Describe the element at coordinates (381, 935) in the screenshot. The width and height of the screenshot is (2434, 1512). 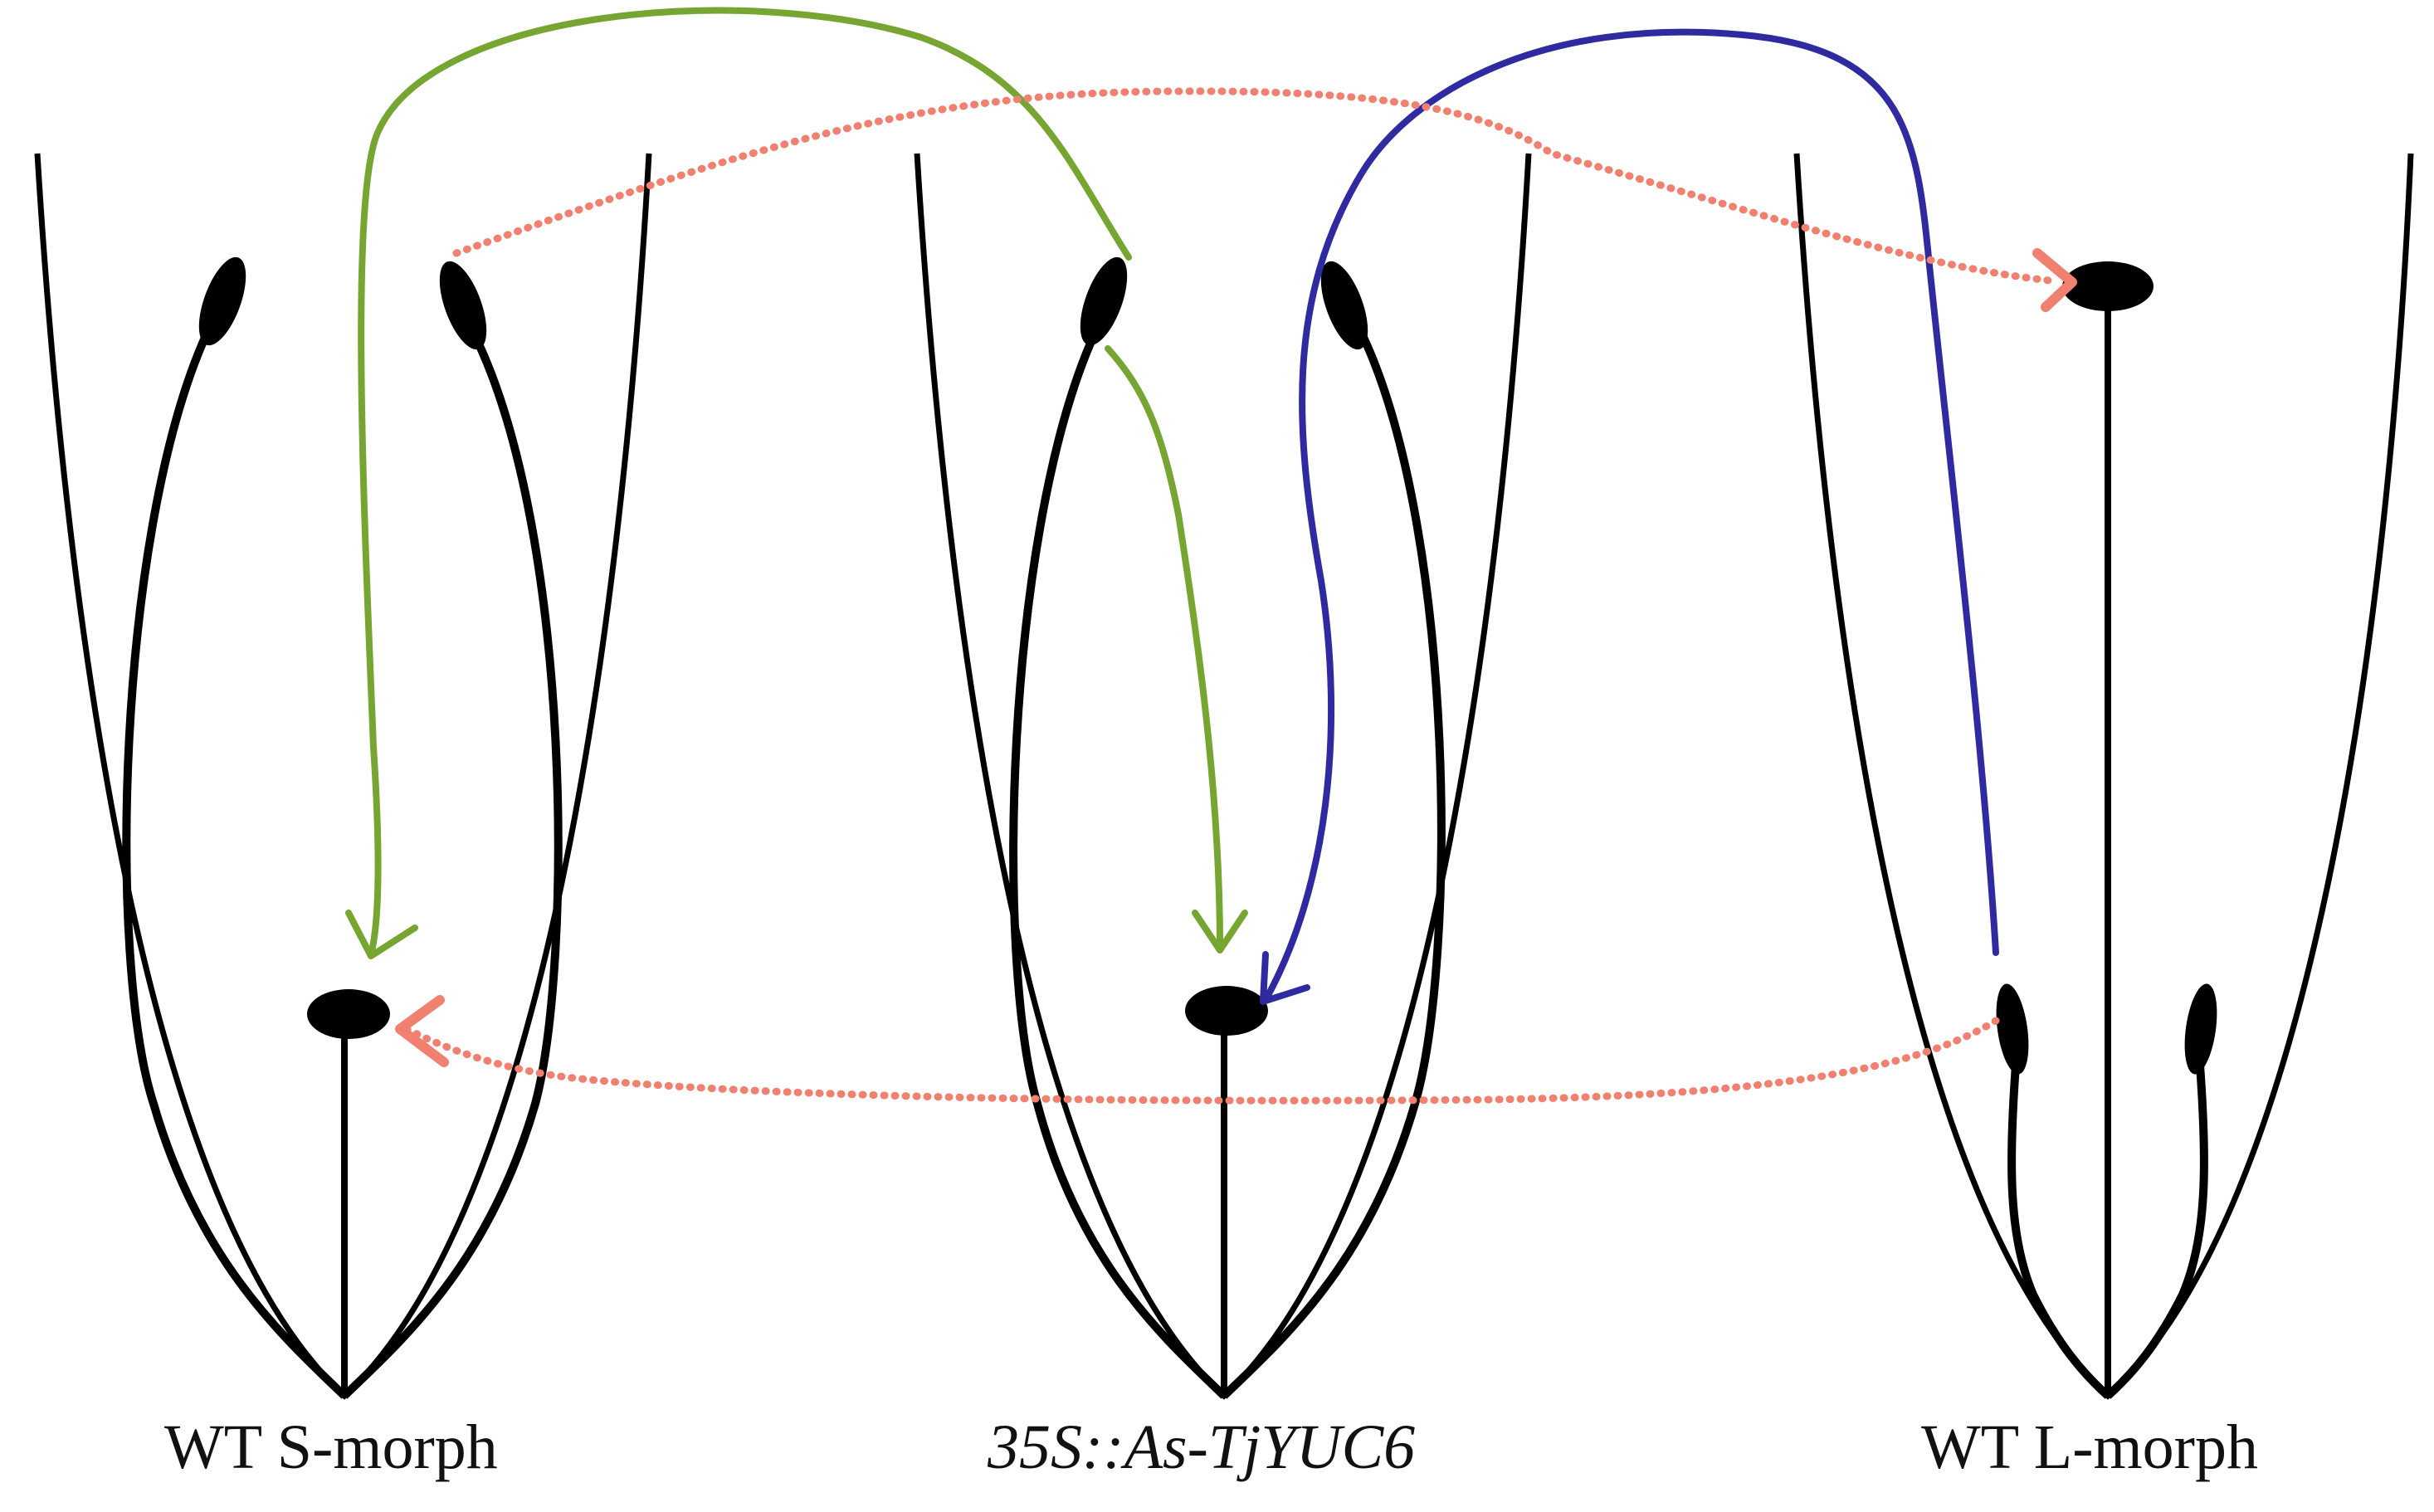
I see `green-arrowhead-s-morph` at that location.